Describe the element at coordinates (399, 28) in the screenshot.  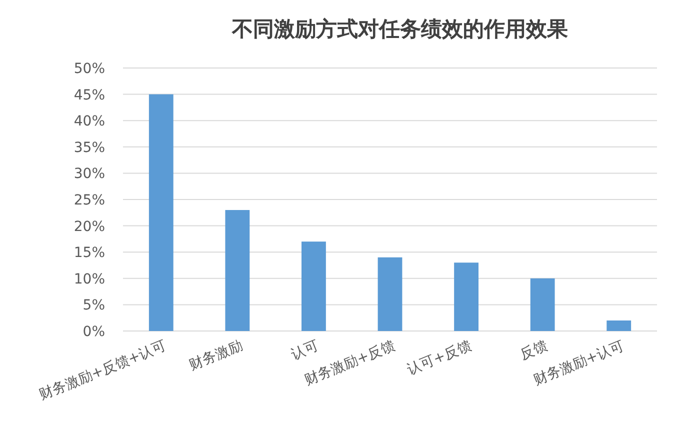
I see `chart-title: 不同激励方式对任务绩效的作用效果` at that location.